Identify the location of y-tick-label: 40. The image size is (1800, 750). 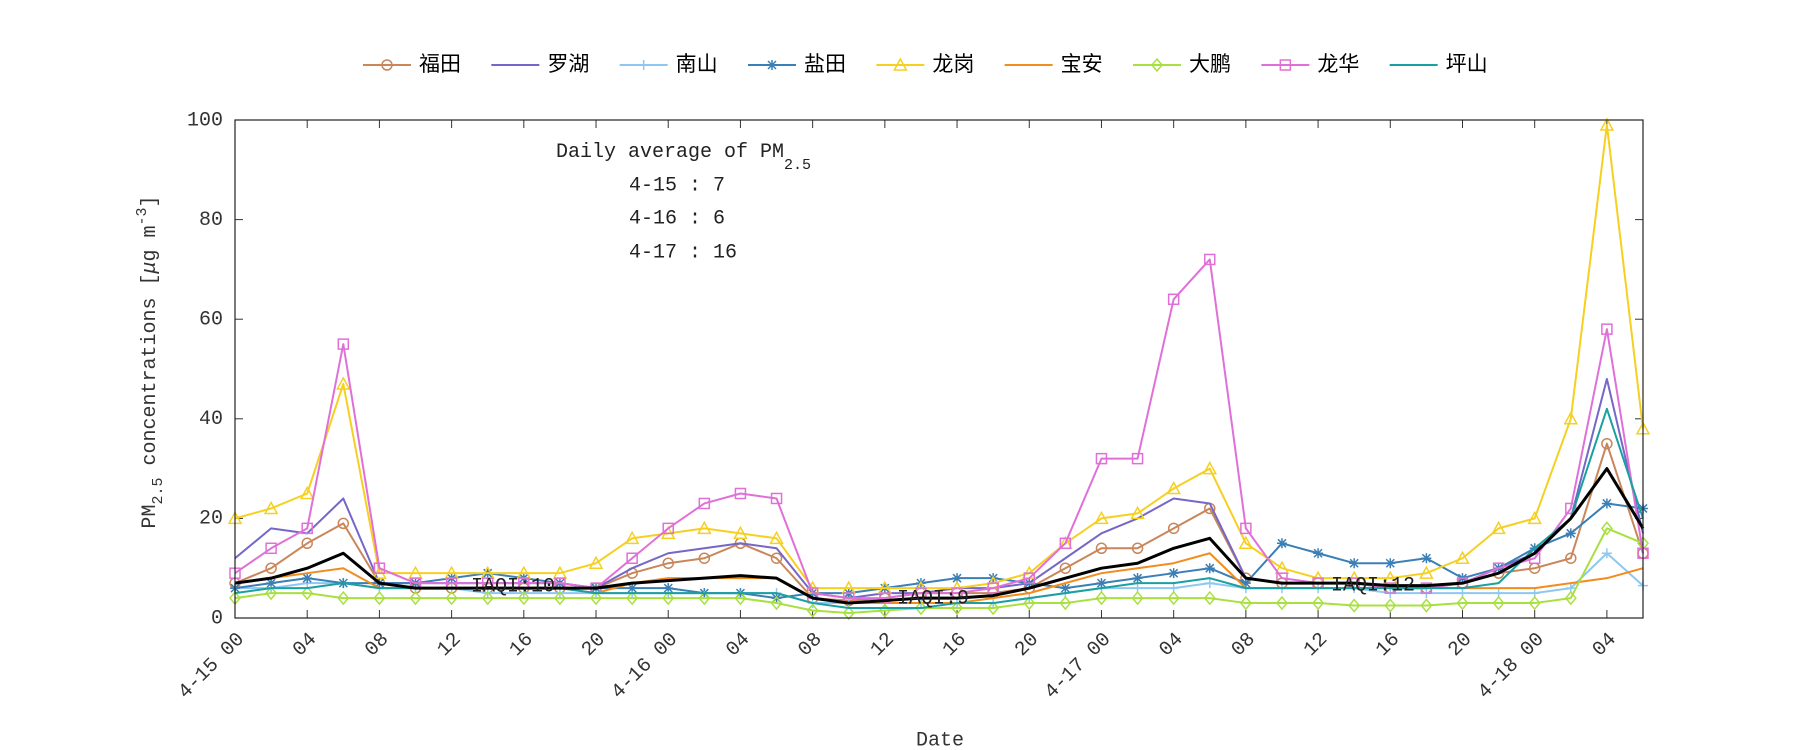
(211, 419).